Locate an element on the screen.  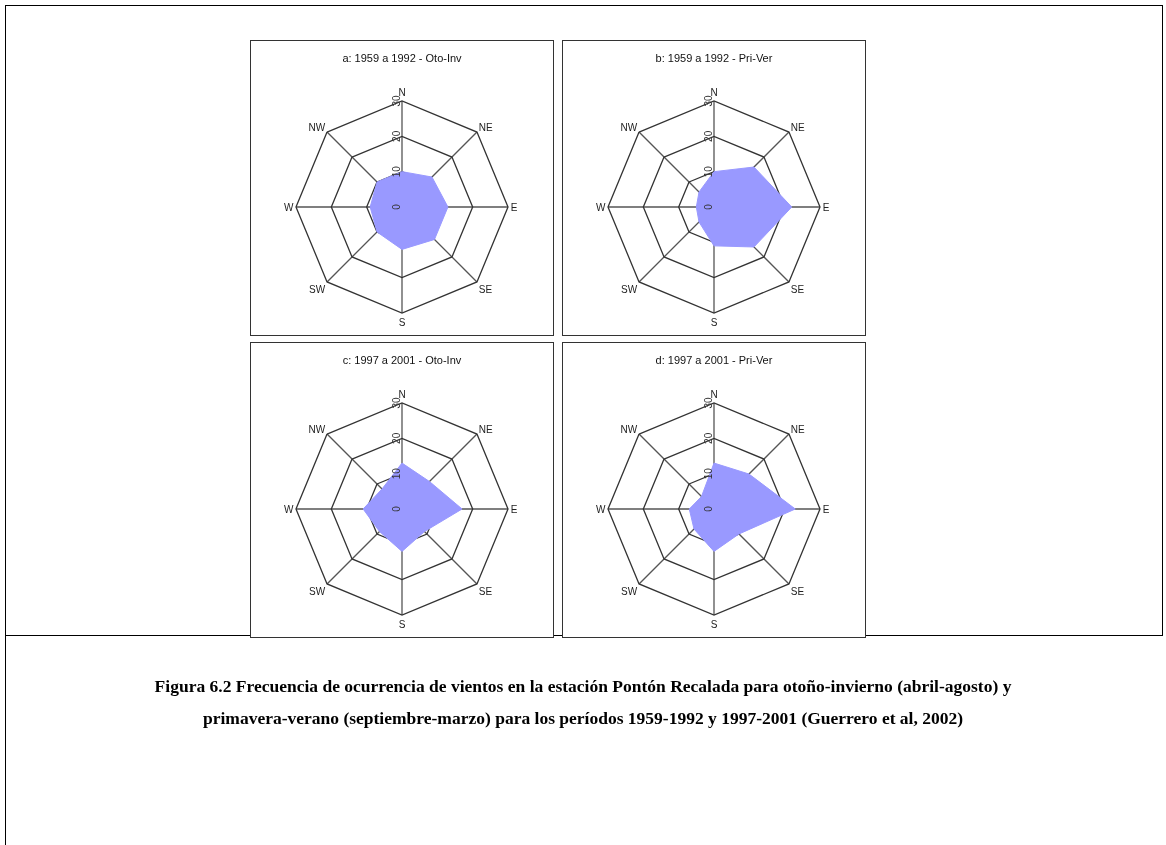
text: Figura 6.2 Frecuencia de ocurrencia de vientos en la estación Pontón Recalada para otoño-invierno (abril-agosto) y primavera-verano (septiembre-marzo) para los períodos 1959-1992 y 1997-2001 (Guerrero et al, 2002) is located at coordinates (583, 702).